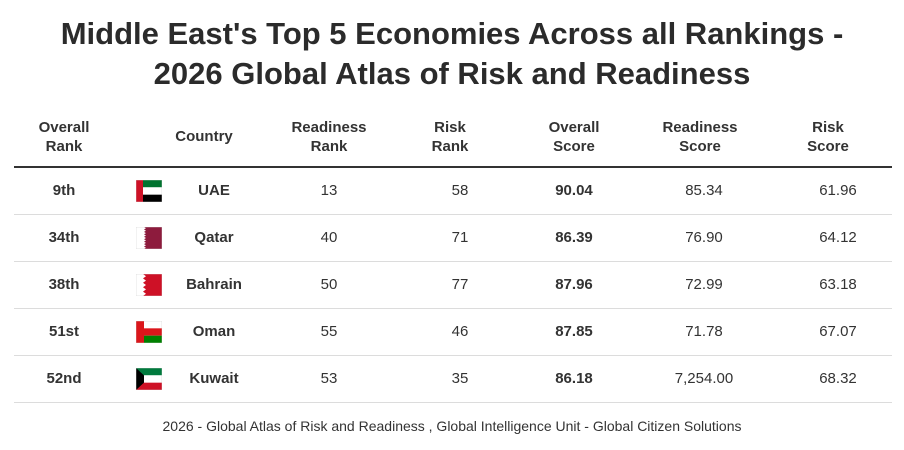 The width and height of the screenshot is (904, 450). I want to click on readiness-score-cell: 76.90, so click(704, 237).